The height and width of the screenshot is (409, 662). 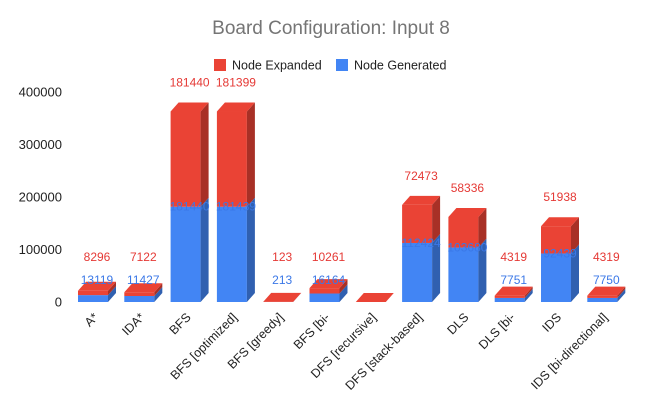 I want to click on bar-2-node-expanded-side, so click(x=204, y=154).